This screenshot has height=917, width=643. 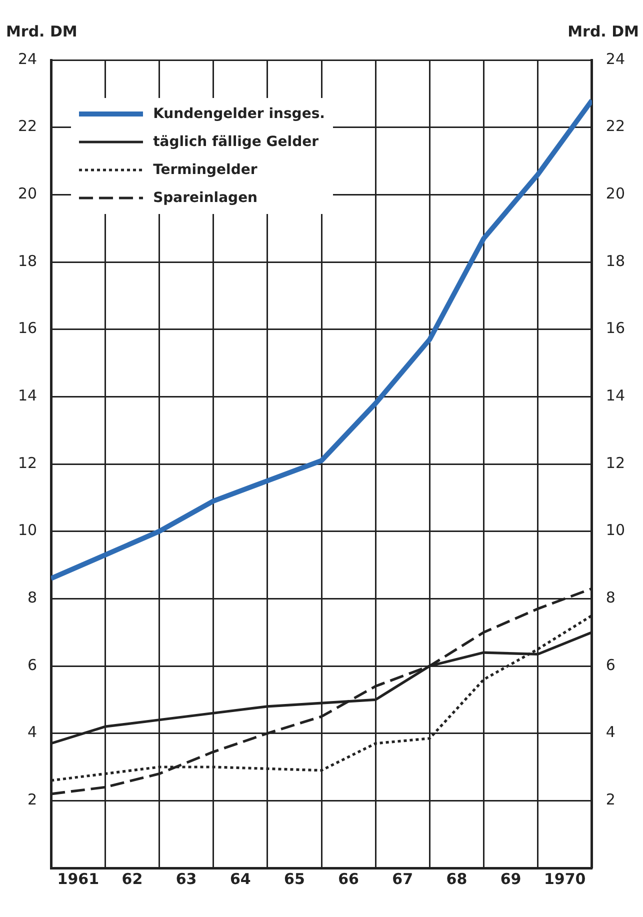 I want to click on x-tick-label: 65, so click(x=294, y=879).